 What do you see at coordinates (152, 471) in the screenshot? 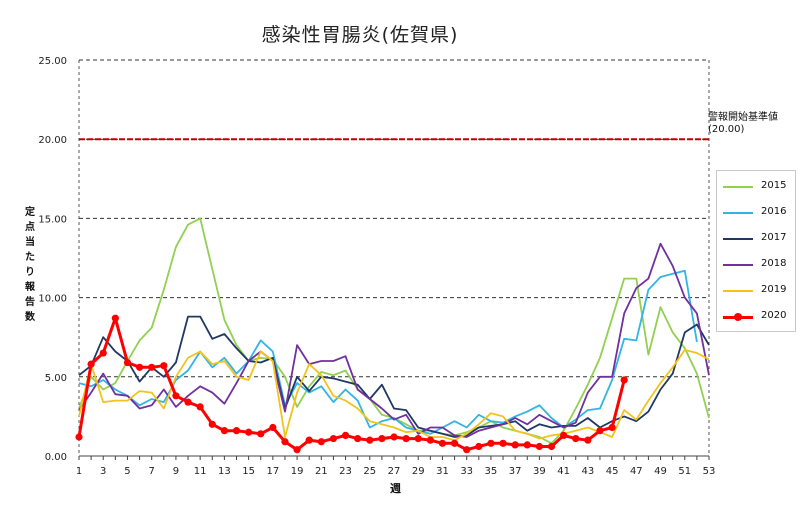
I see `x-tick-label: 7` at bounding box center [152, 471].